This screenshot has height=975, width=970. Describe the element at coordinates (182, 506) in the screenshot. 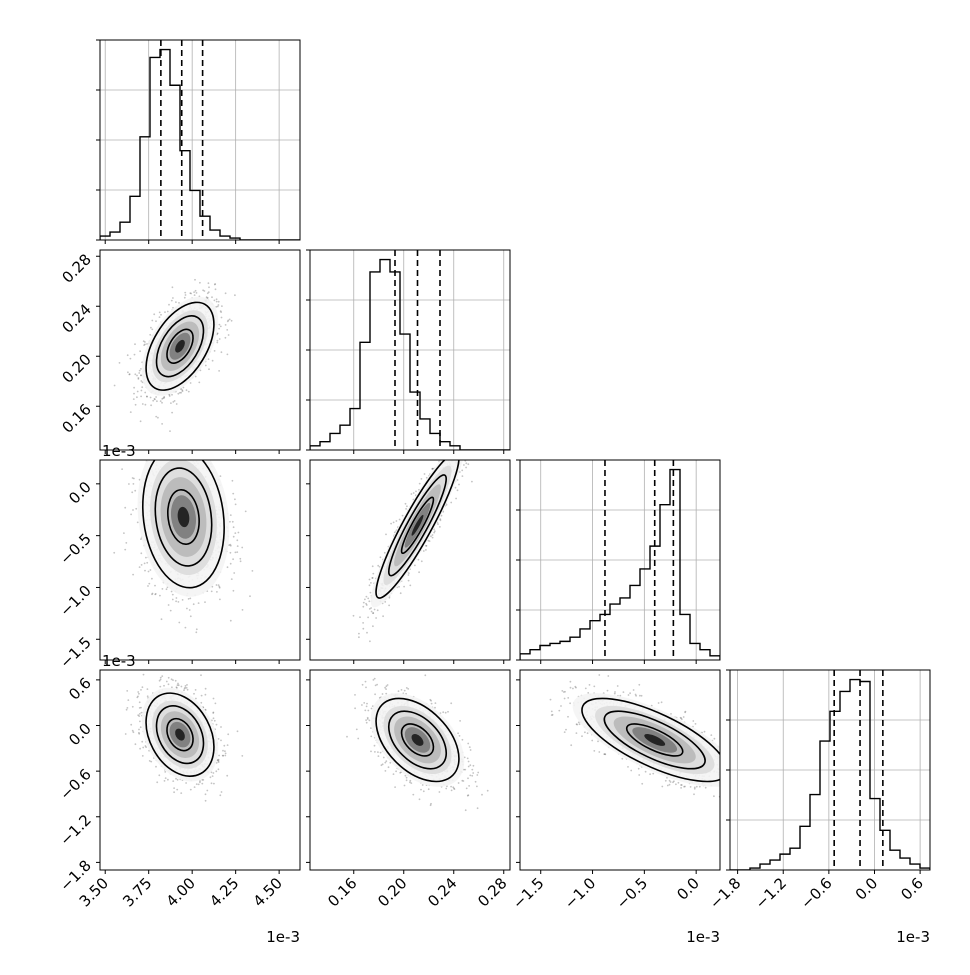

I see `panel-content` at that location.